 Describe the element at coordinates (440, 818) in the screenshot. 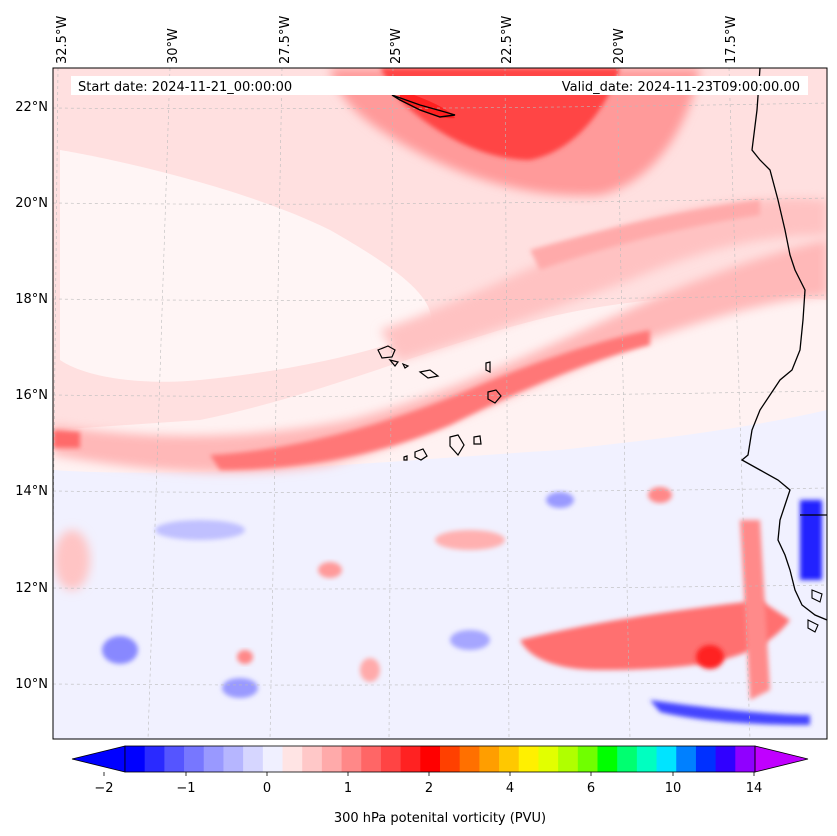

I see `colorbar-title: 300 hPa potenital vorticity (PVU)` at that location.